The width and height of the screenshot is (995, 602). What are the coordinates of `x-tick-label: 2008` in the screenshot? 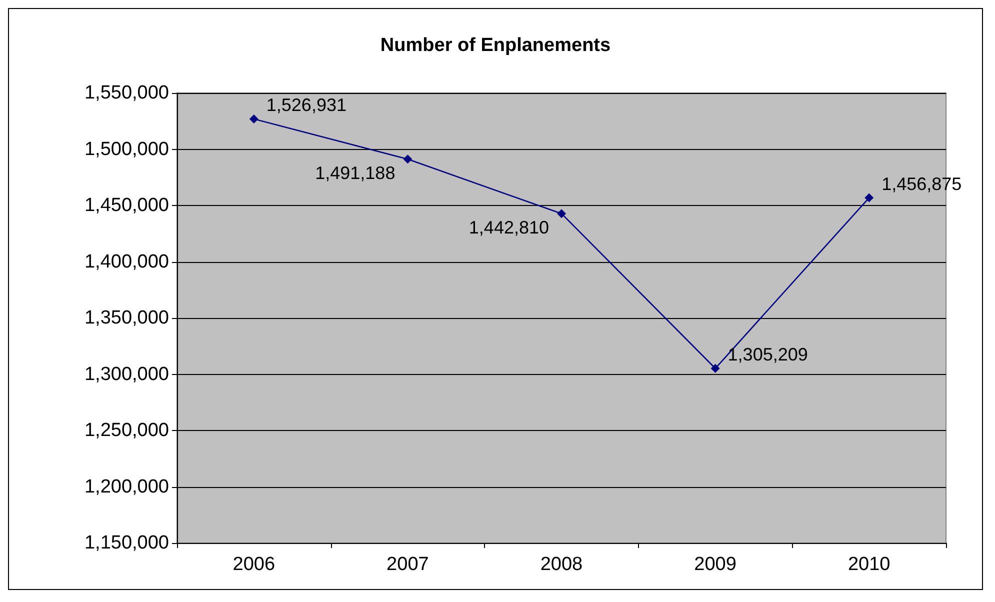 It's located at (561, 564).